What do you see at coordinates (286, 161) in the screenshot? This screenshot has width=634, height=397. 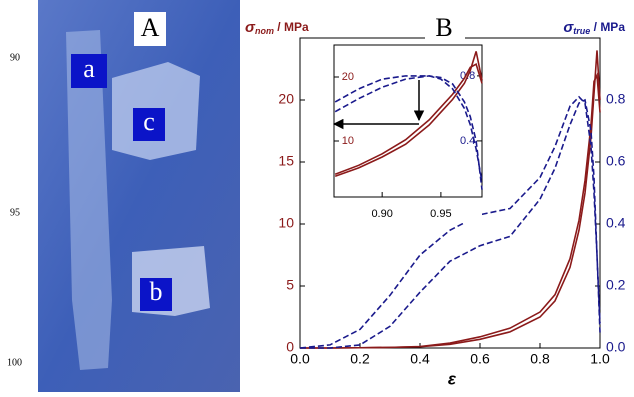 I see `y-tick-label: 15` at bounding box center [286, 161].